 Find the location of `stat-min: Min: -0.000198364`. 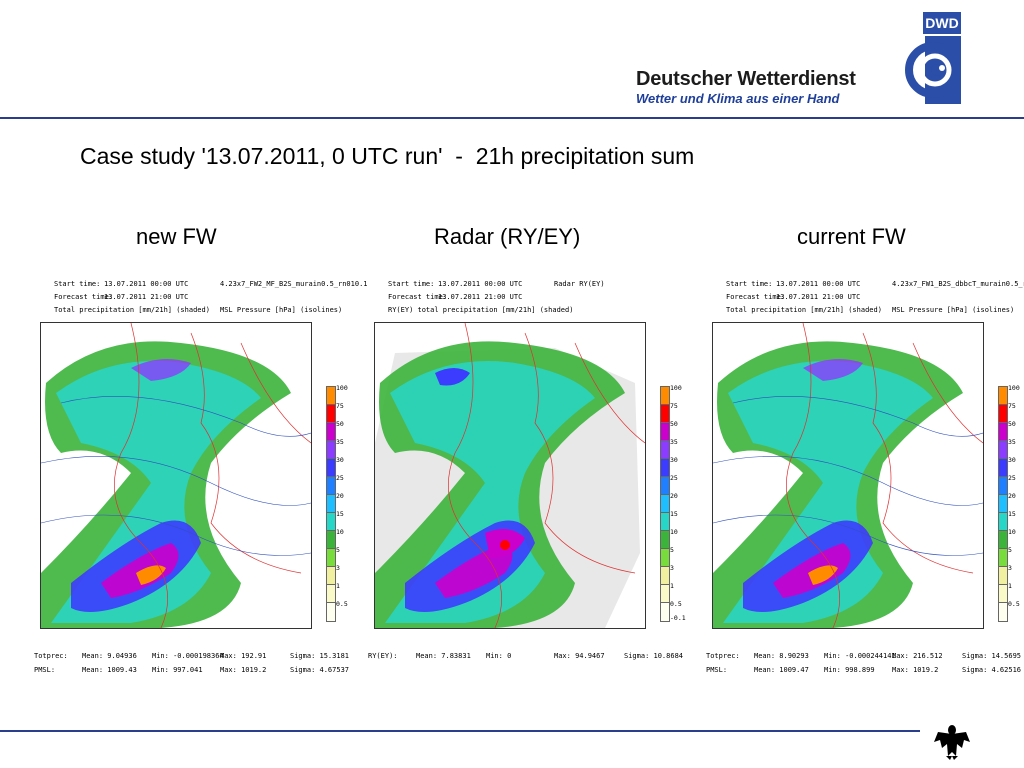

stat-min: Min: -0.000198364 is located at coordinates (188, 656).